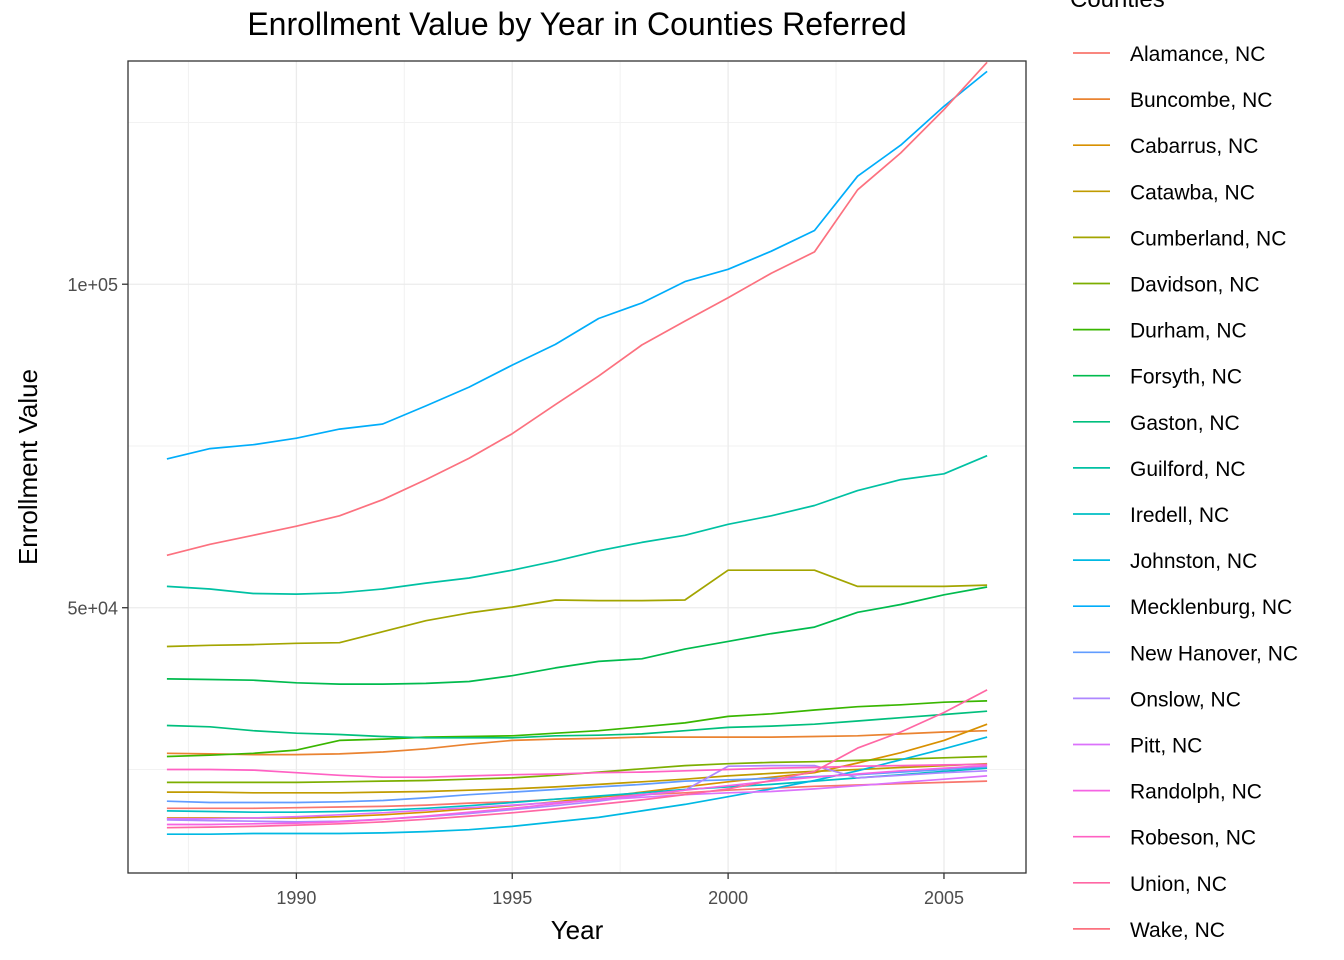  What do you see at coordinates (1179, 515) in the screenshot?
I see `legend-label: Iredell, NC` at bounding box center [1179, 515].